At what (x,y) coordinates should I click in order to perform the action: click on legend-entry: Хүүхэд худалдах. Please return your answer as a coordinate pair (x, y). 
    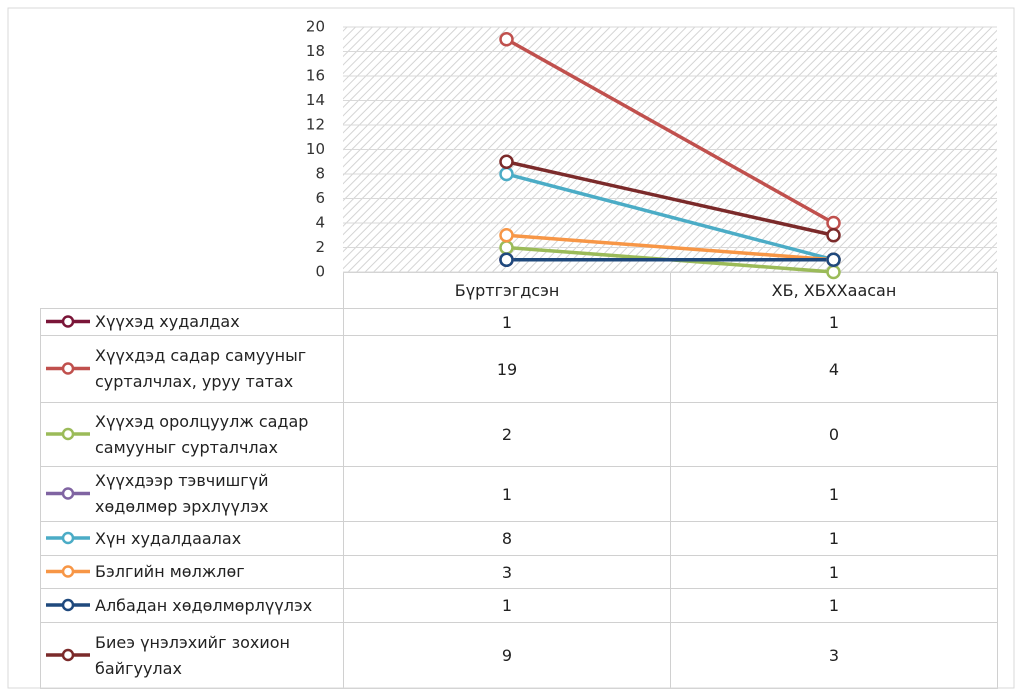
    Looking at the image, I should click on (192, 322).